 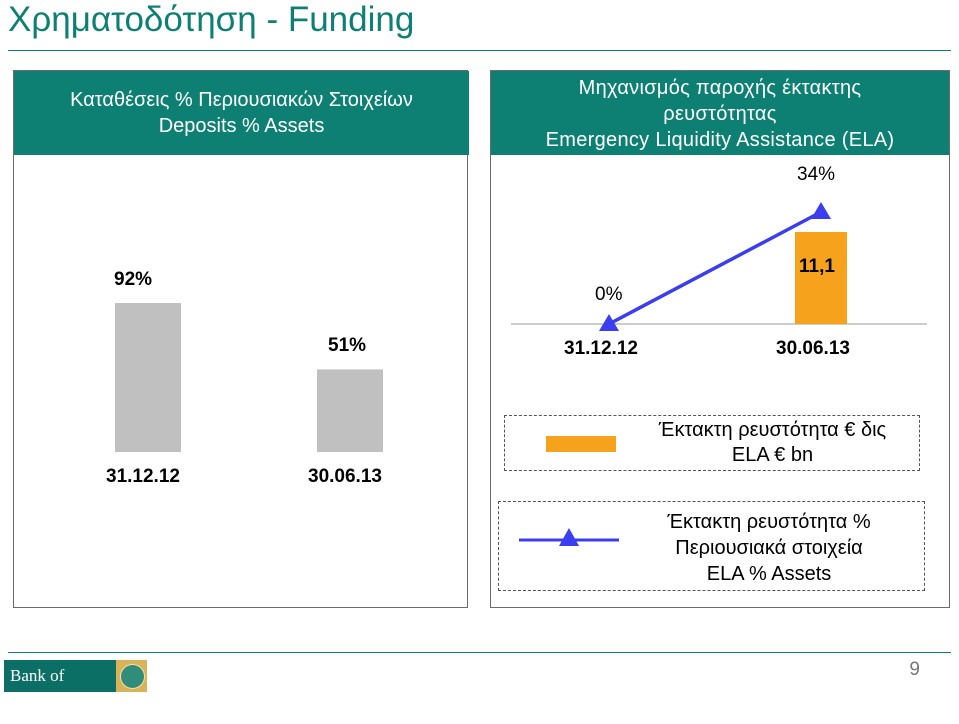 I want to click on deposits-value-label-2: 51%, so click(x=347, y=346).